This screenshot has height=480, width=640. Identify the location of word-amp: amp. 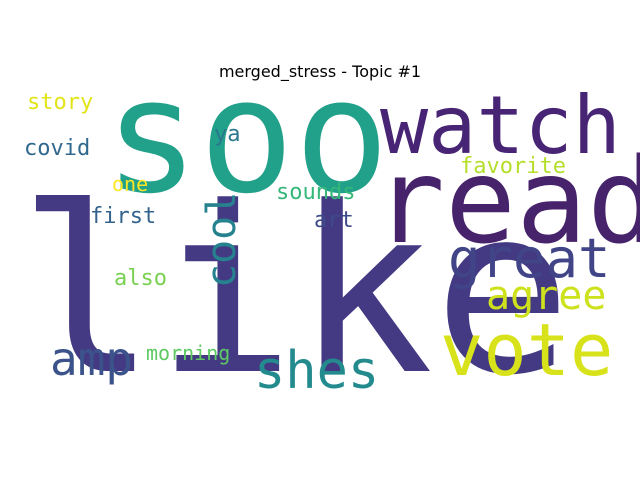
(92, 359).